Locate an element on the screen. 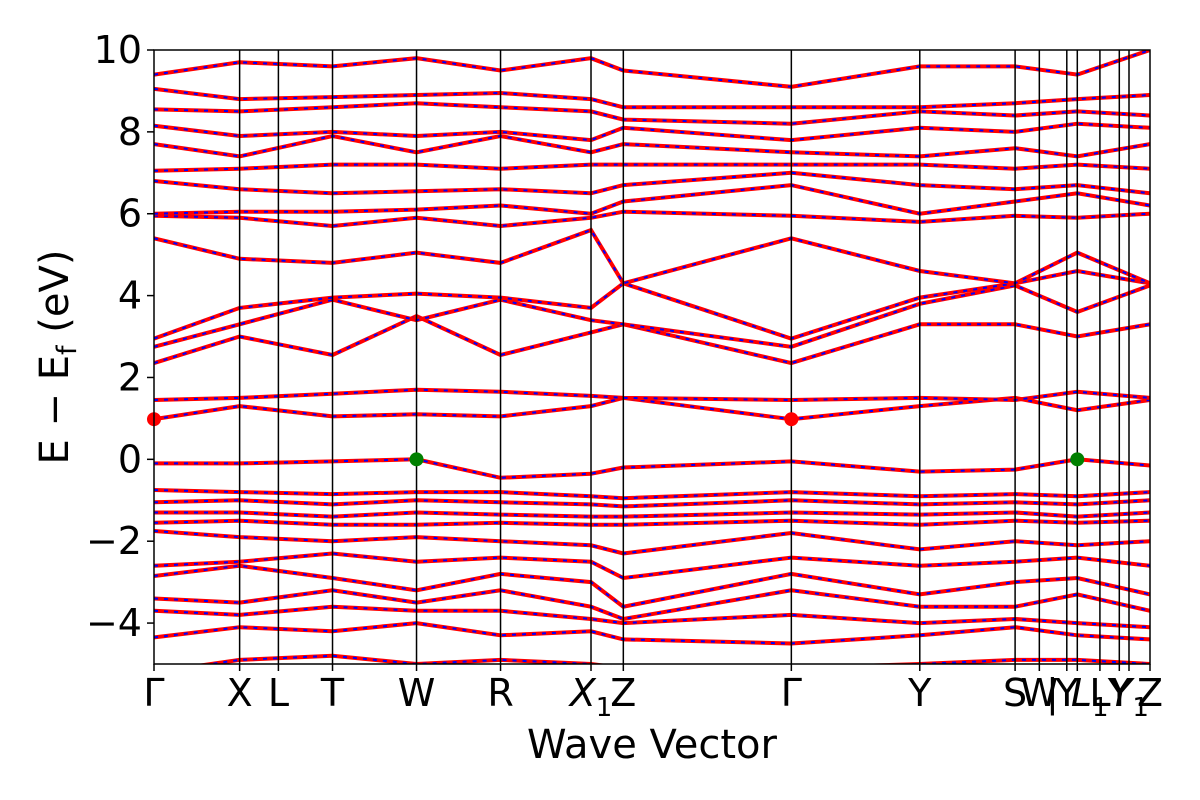  band-line-b16 is located at coordinates (652, 316).